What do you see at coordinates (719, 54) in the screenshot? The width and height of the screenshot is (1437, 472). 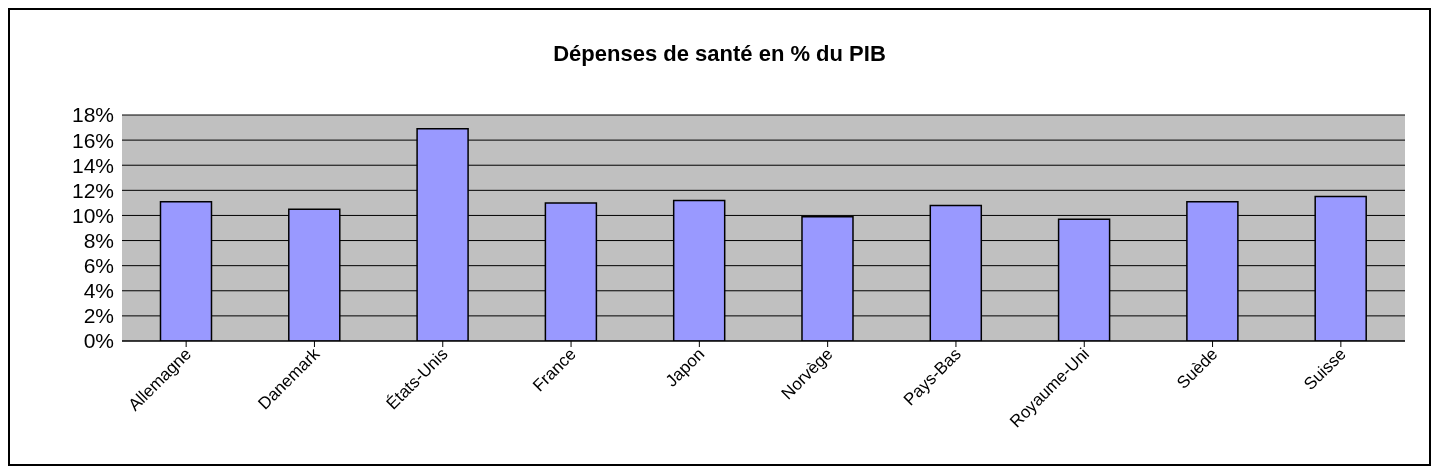 I see `chart-title: Dépenses de santé en % du PIB` at bounding box center [719, 54].